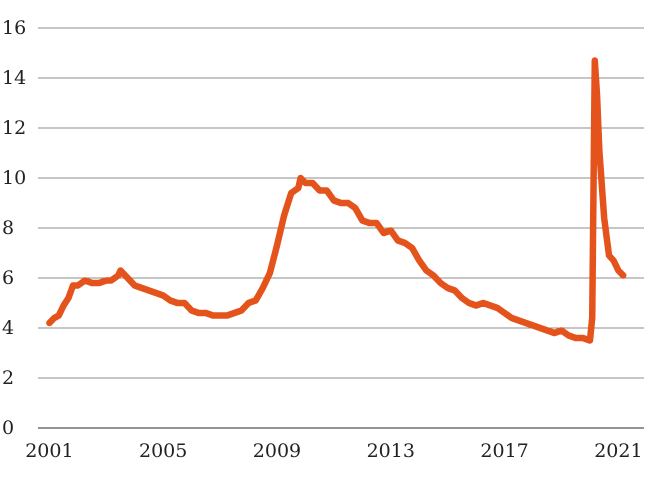 Image resolution: width=649 pixels, height=483 pixels. I want to click on x-tick-label: 2005, so click(163, 451).